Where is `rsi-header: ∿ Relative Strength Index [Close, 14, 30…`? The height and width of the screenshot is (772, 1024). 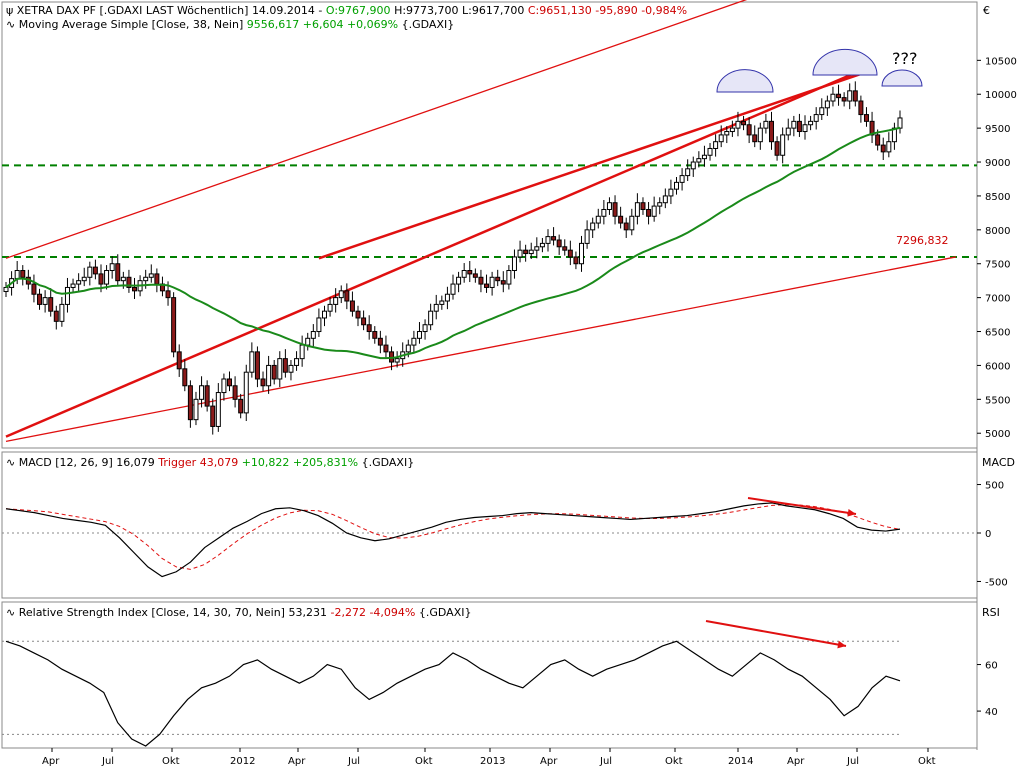
rsi-header: ∿ Relative Strength Index [Close, 14, 30… is located at coordinates (238, 612).